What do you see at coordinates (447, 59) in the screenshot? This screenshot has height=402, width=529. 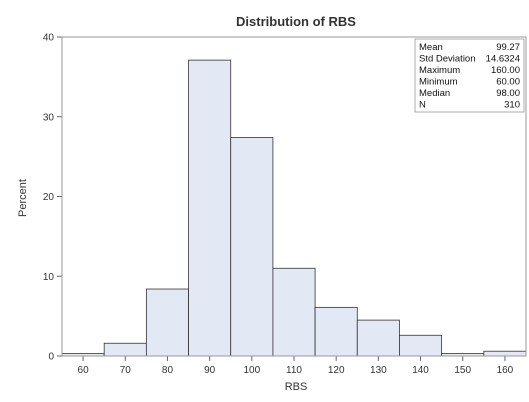 I see `stats-row-label: Std Deviation` at bounding box center [447, 59].